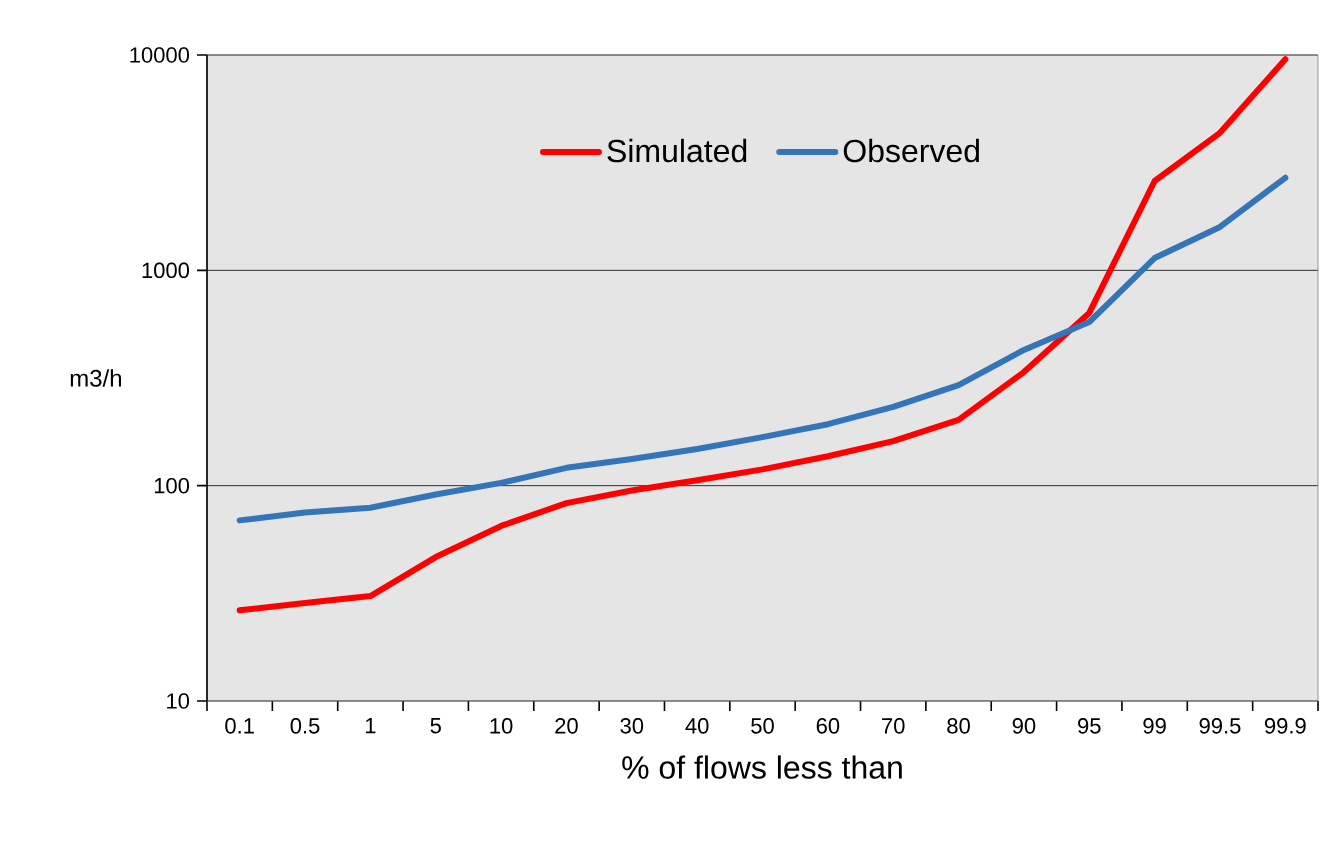  I want to click on y-axis-title: m3/h, so click(96, 378).